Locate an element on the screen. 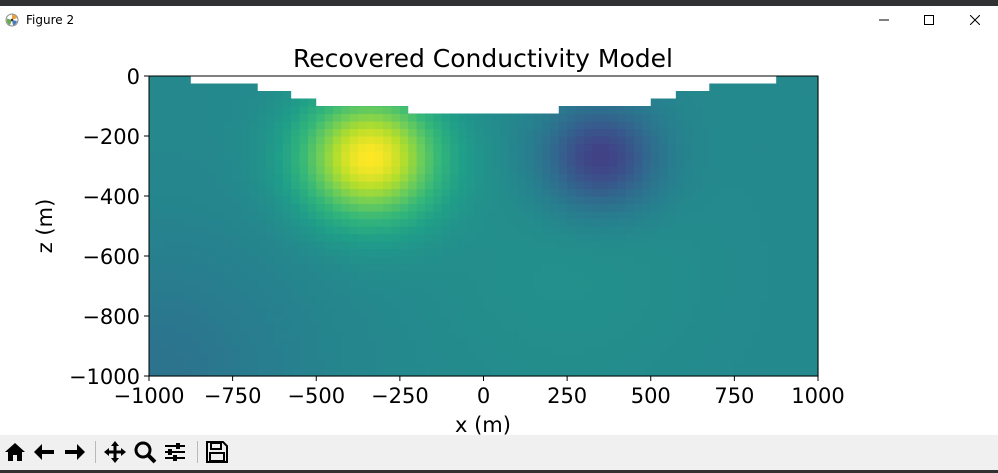 Image resolution: width=998 pixels, height=473 pixels. close-button is located at coordinates (975, 20).